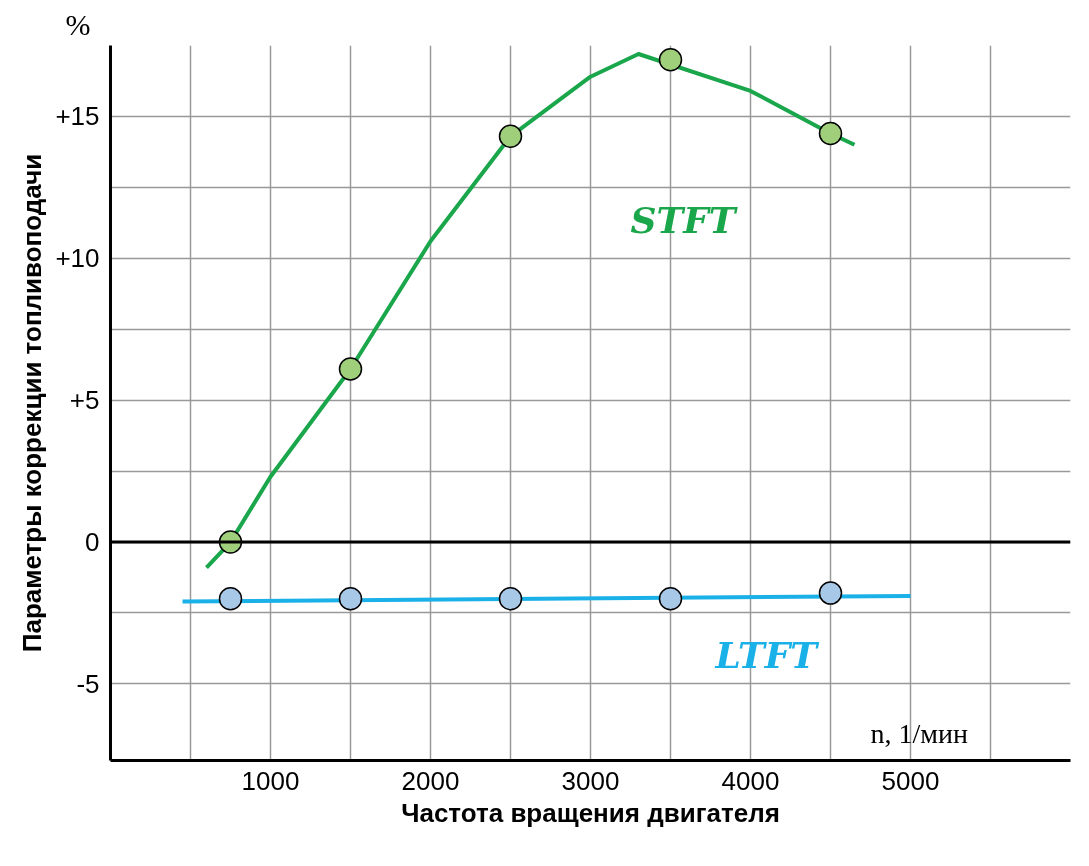  I want to click on y-tick-label: +5, so click(84, 400).